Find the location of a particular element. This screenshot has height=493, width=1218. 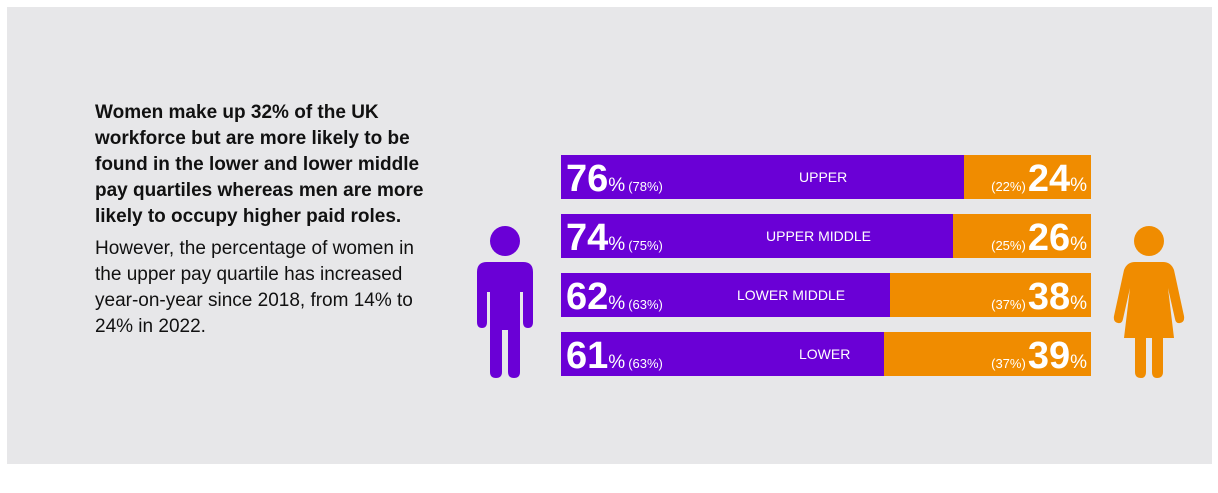

women-bar-segment: (25%) 26% is located at coordinates (1022, 236).